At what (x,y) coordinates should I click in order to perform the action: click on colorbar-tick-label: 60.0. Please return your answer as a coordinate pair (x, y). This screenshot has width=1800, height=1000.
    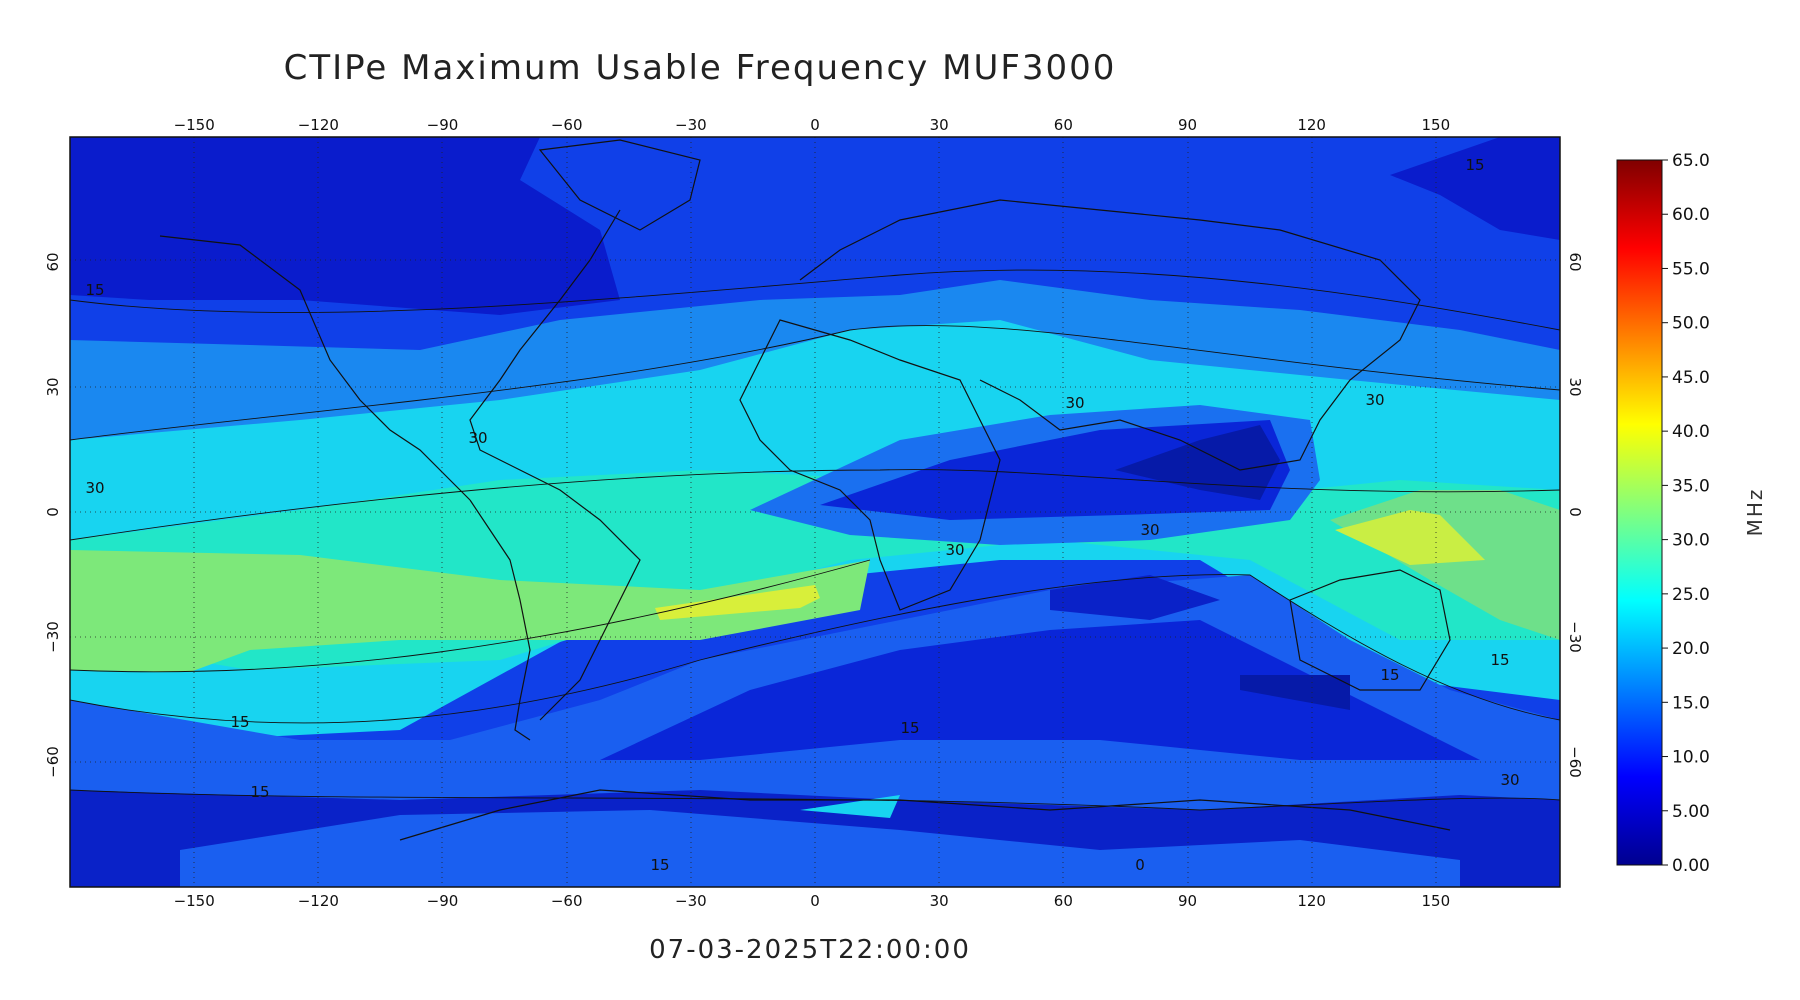
    Looking at the image, I should click on (1691, 215).